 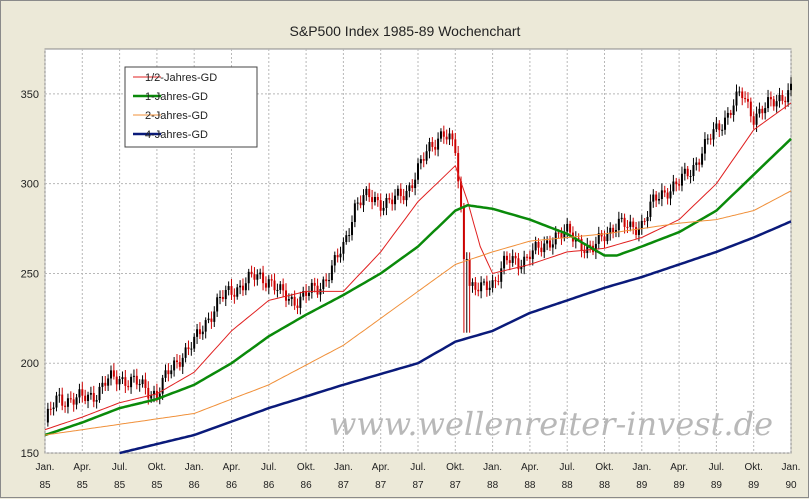 I want to click on legend-label-2: 1-Jahres-GD, so click(x=176, y=97).